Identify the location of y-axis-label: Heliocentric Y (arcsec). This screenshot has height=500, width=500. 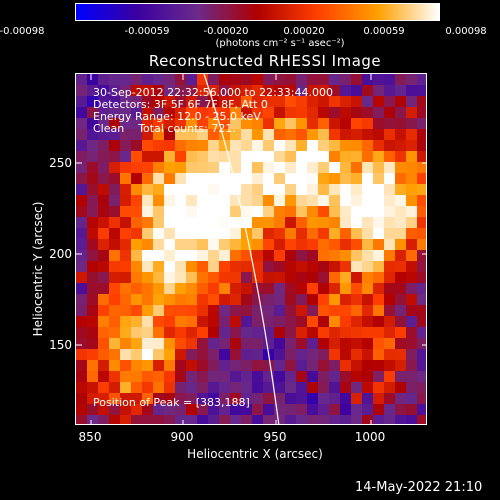
(38, 269).